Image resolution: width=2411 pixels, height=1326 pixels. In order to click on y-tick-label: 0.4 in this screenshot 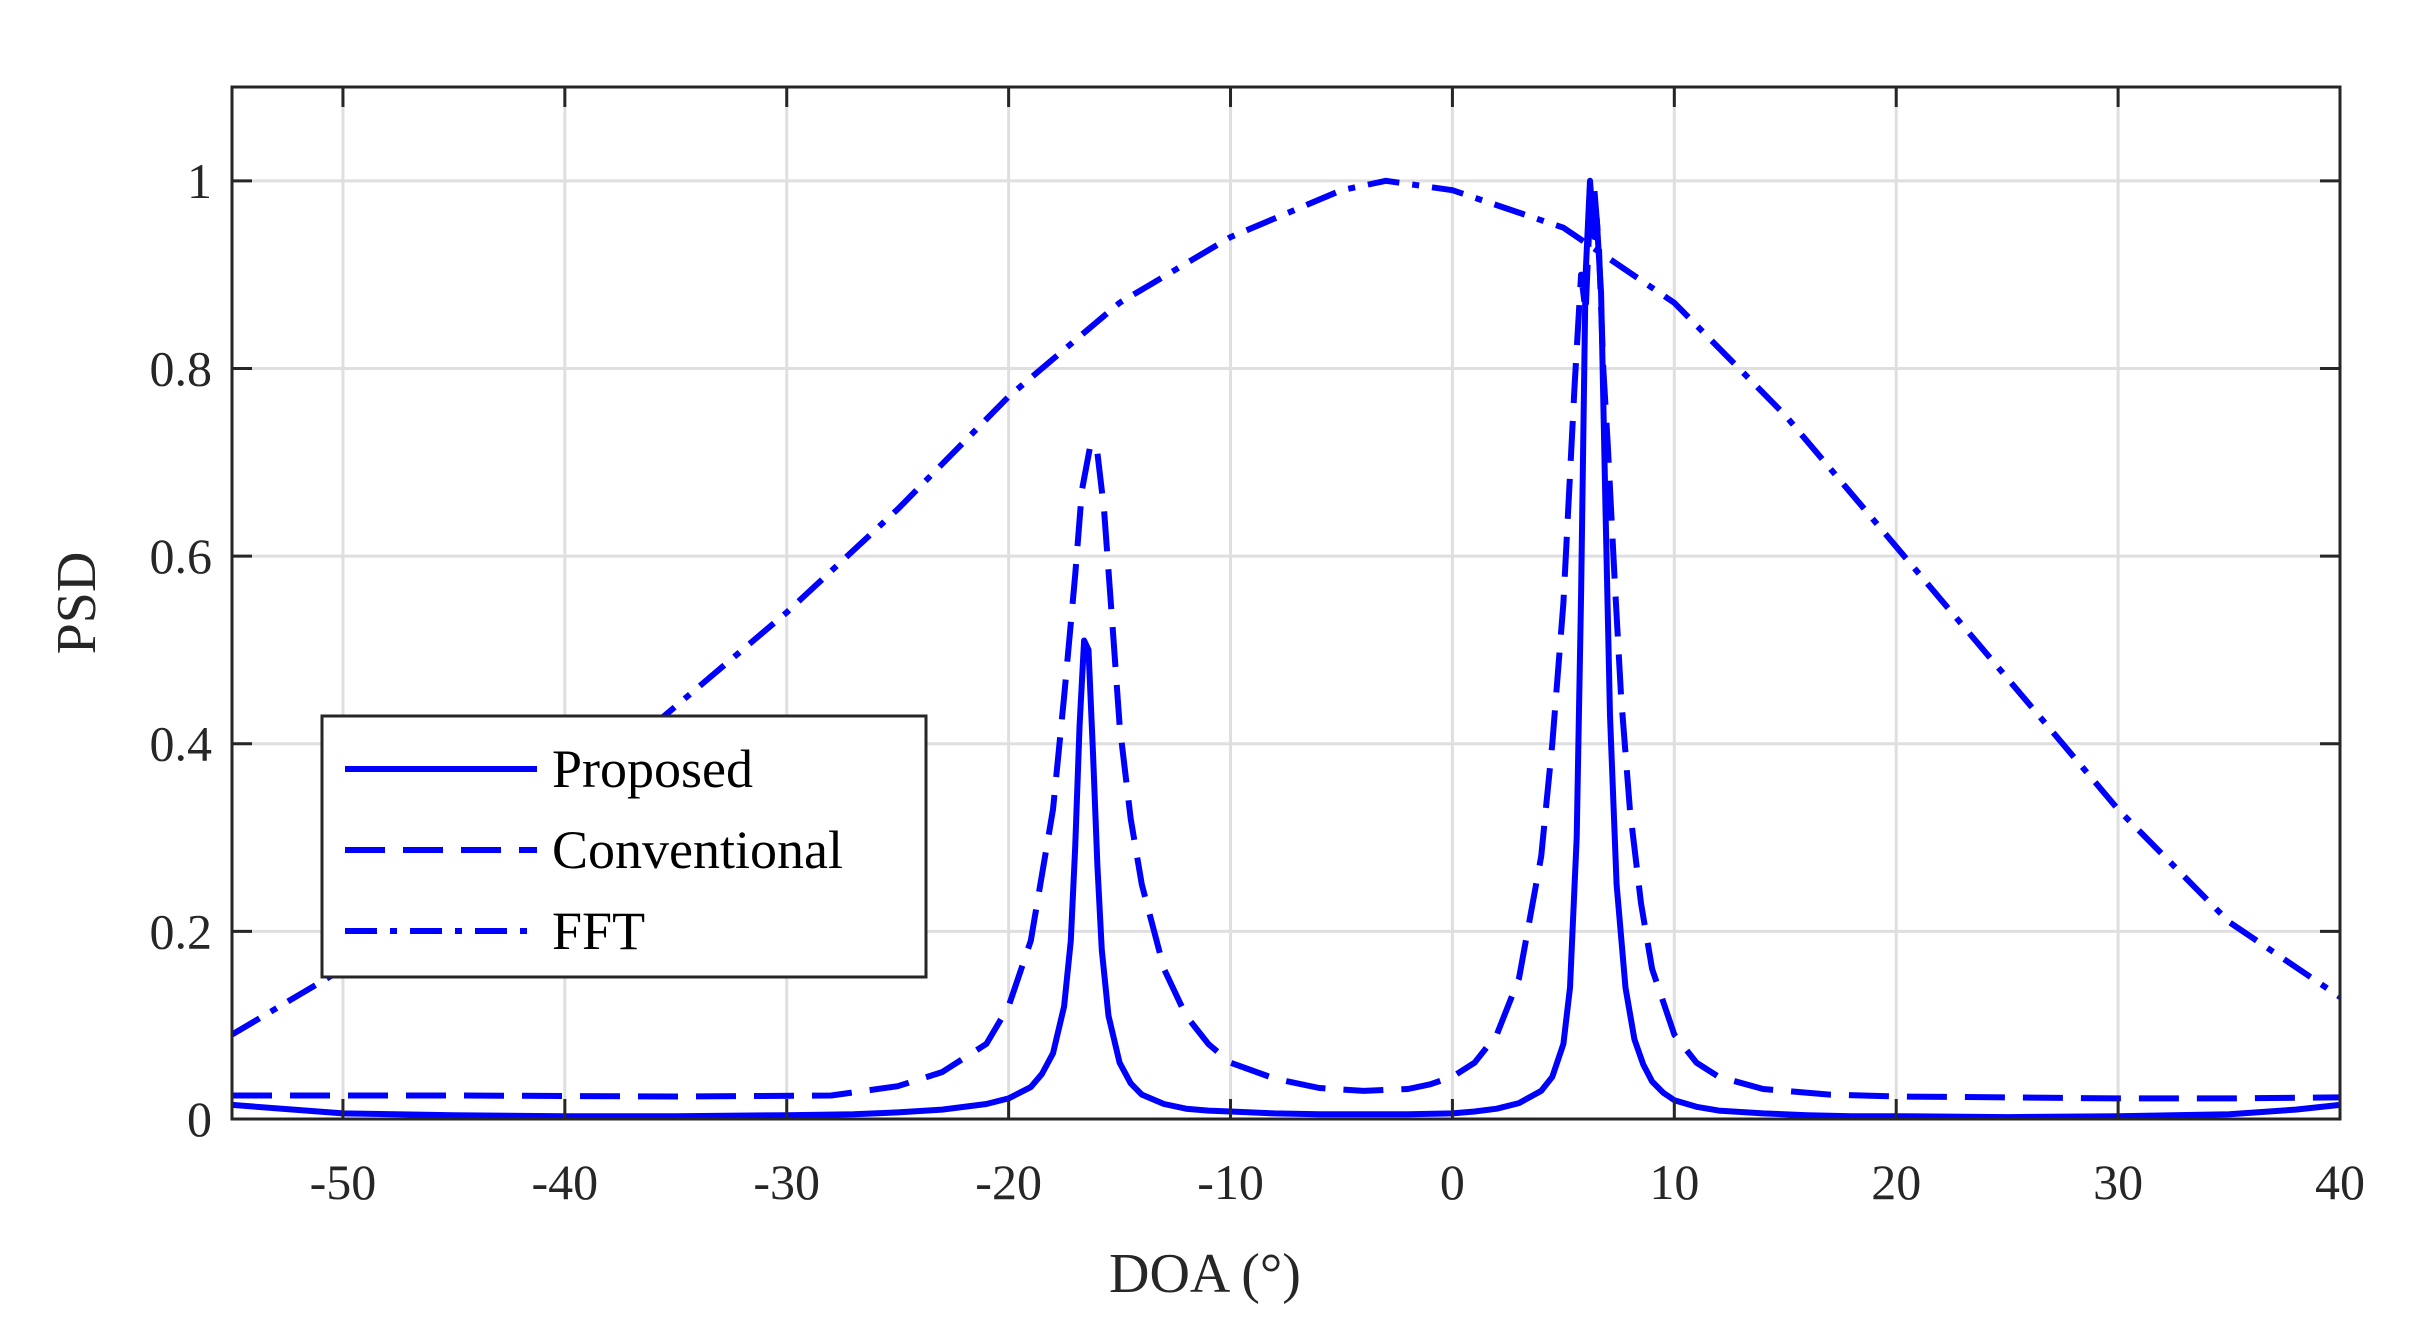, I will do `click(181, 744)`.